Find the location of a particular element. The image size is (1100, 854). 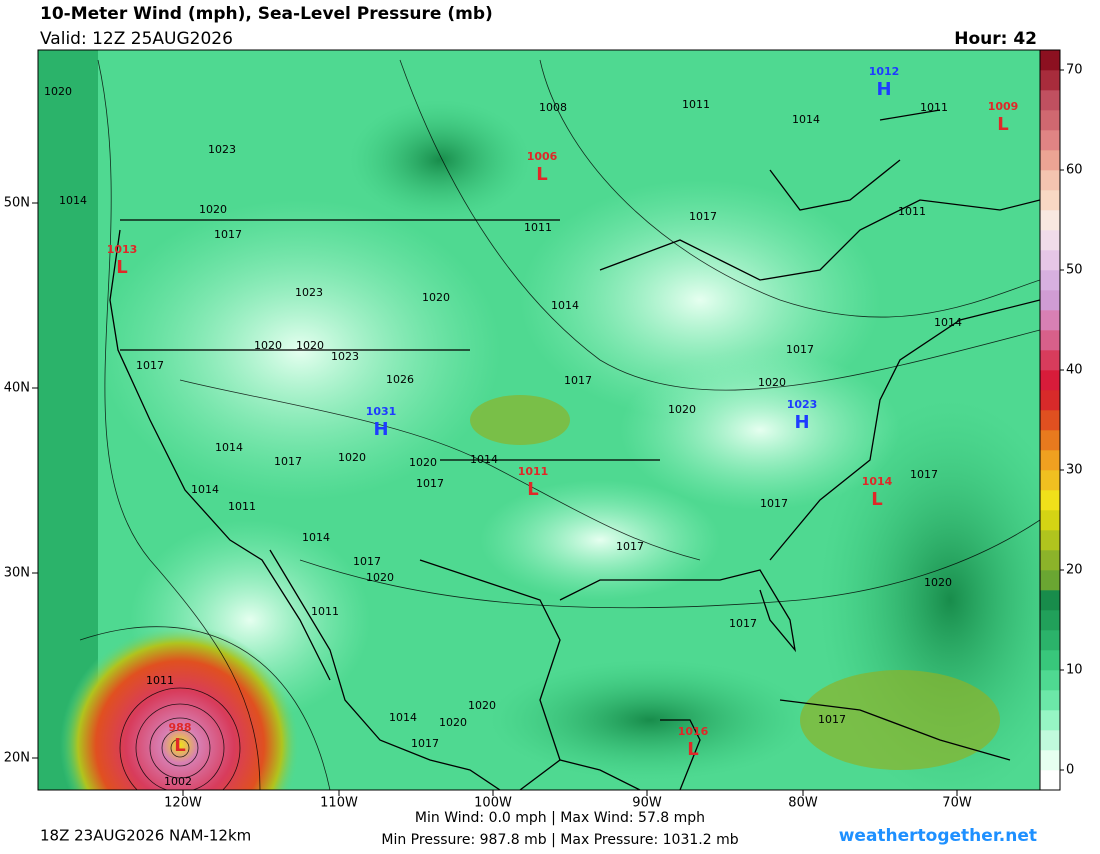

lon-label: 80W is located at coordinates (803, 803).